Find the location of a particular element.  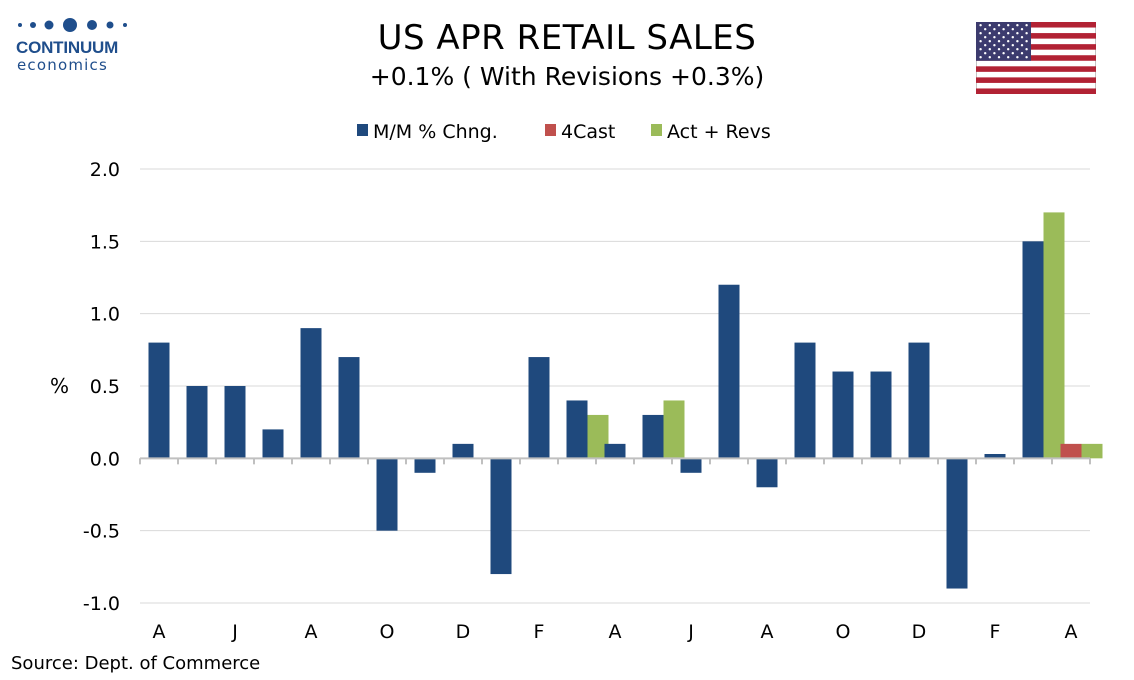

source-note: Source: Dept. of Commerce is located at coordinates (136, 663).